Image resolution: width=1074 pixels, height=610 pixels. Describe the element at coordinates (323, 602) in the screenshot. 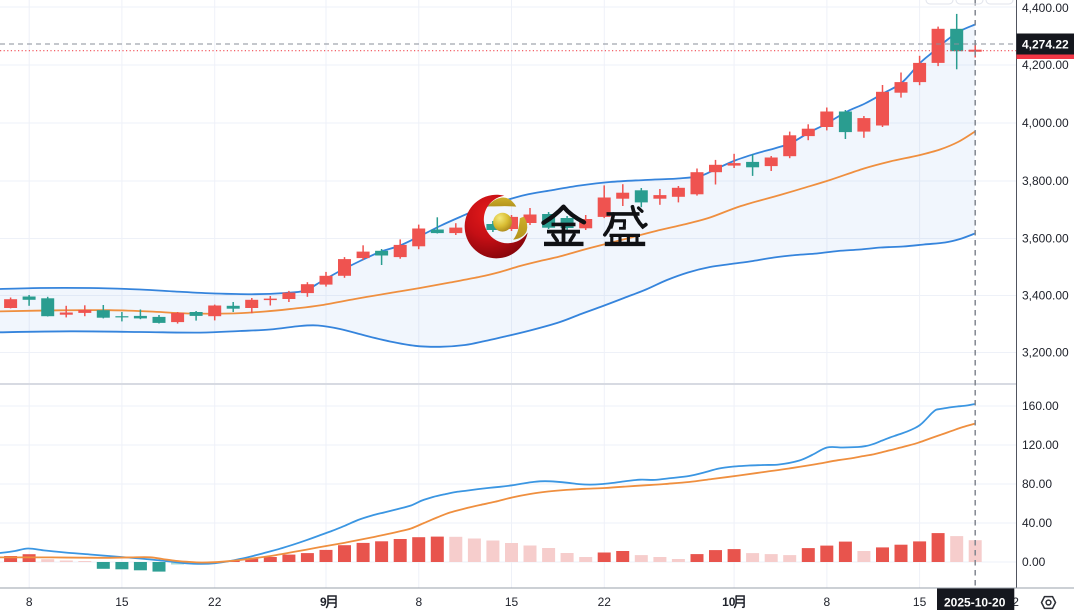

I see `svg-text: 9` at that location.